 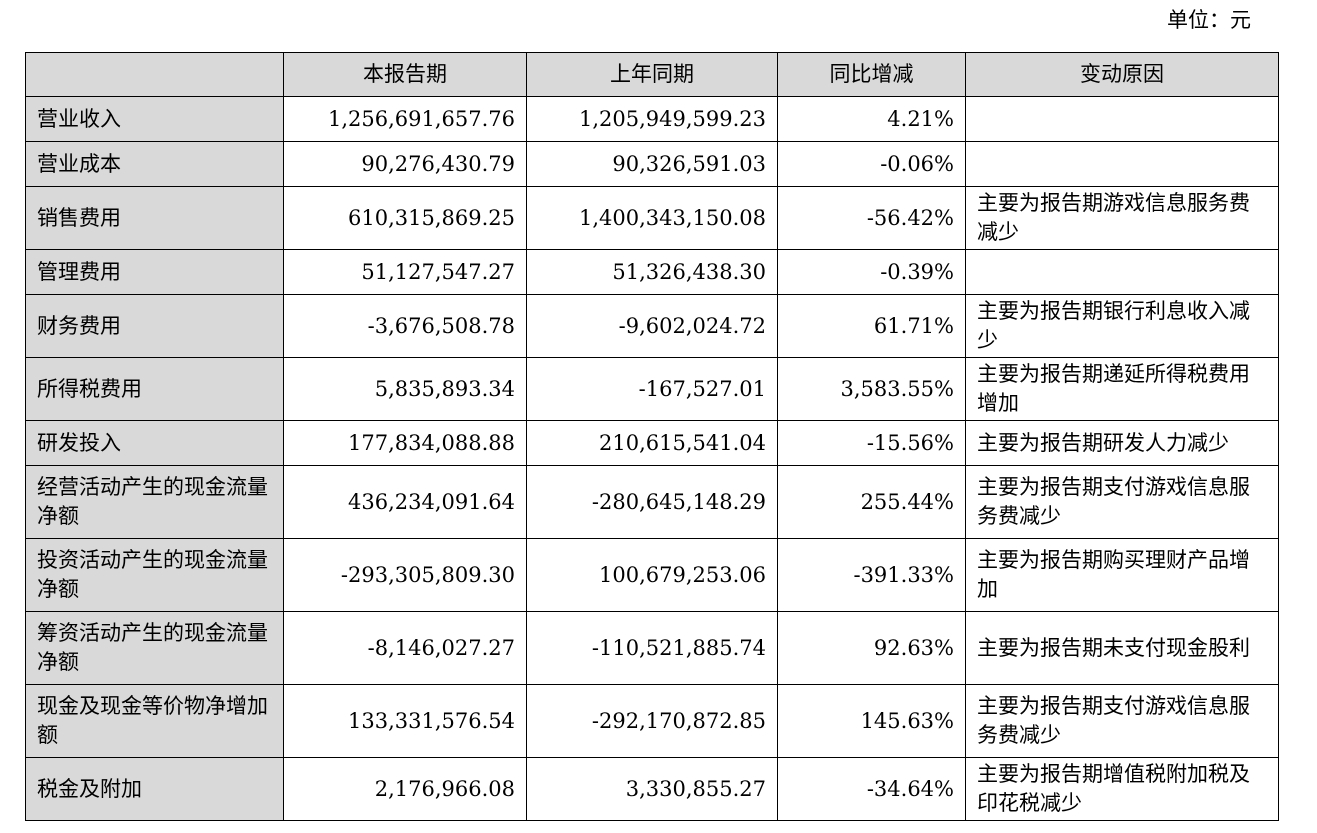 I want to click on change-reason: 主要为报告期递延所得税费用增加, so click(x=1122, y=389).